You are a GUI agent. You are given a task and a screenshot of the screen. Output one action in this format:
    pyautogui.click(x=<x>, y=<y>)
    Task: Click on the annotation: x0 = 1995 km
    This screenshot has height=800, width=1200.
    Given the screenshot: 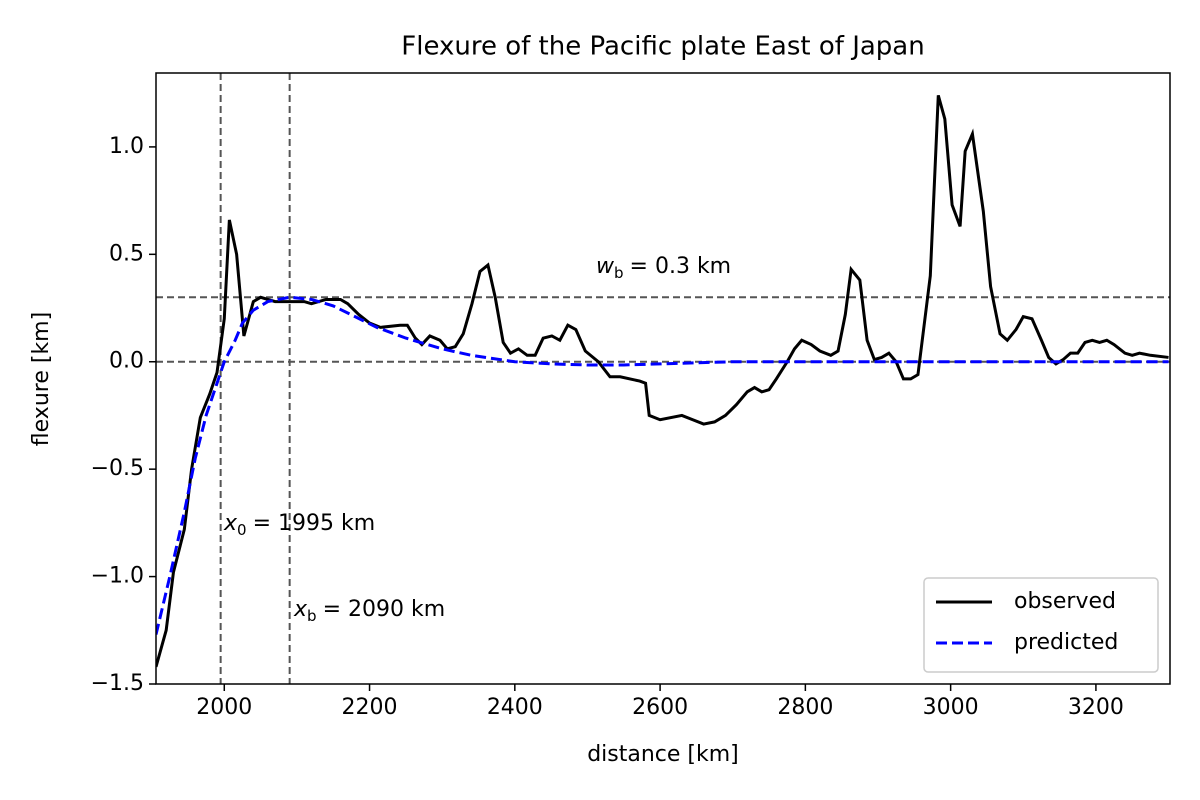 What is the action you would take?
    pyautogui.click(x=299, y=525)
    